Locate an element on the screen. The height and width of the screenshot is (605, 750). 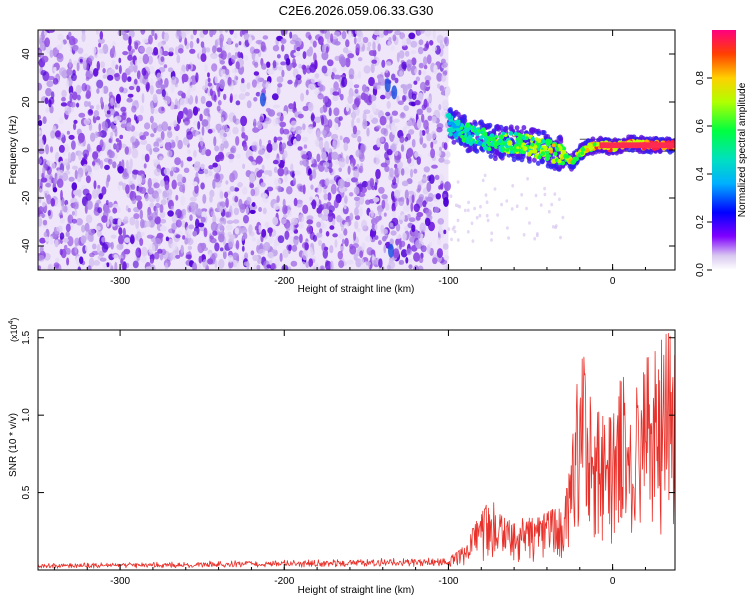
spectrogram-ytick-label: -20 is located at coordinates (26, 197).